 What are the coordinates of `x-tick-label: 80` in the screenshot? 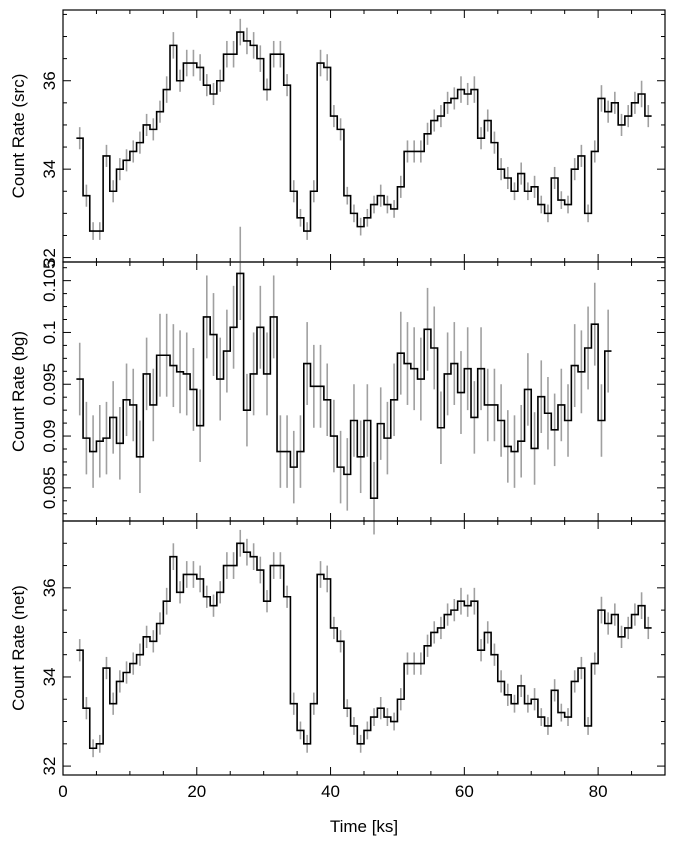 It's located at (598, 791).